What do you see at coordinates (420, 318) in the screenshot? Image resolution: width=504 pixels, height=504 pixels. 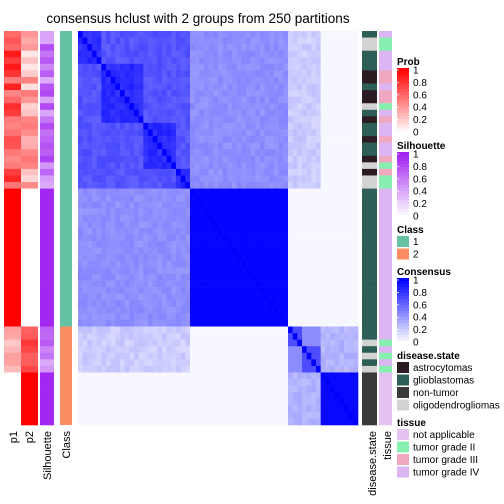 I see `legend-tick-label: 0.4` at bounding box center [420, 318].